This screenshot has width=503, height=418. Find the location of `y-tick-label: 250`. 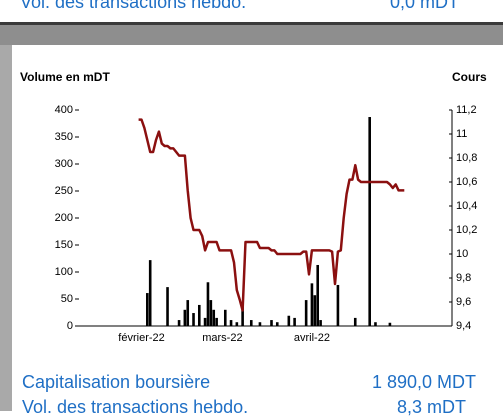

y-tick-label: 250 is located at coordinates (64, 191).